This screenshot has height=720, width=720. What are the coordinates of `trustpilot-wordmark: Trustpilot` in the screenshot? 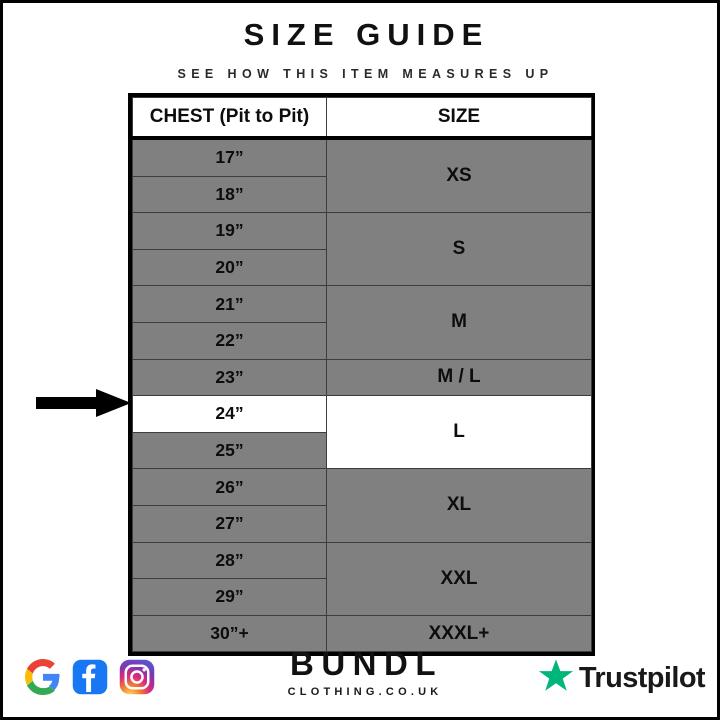 It's located at (642, 678).